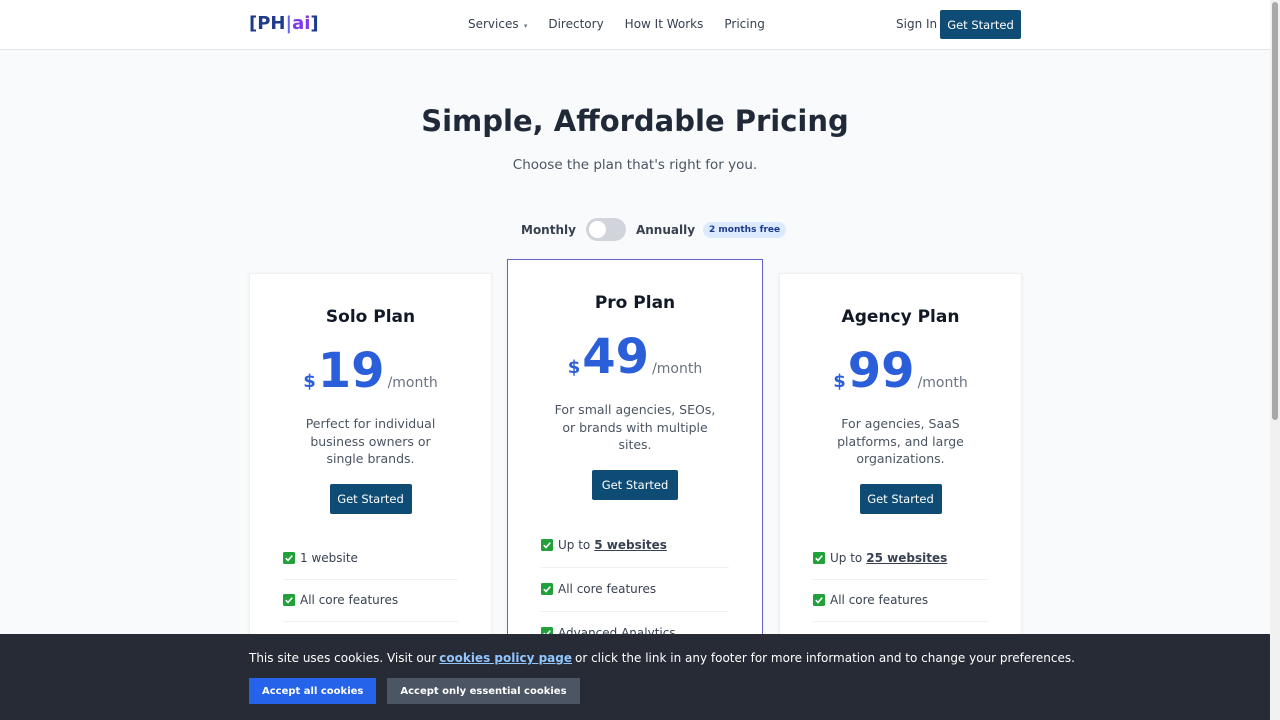 This screenshot has height=720, width=1280. I want to click on price-amount: 19, so click(351, 371).